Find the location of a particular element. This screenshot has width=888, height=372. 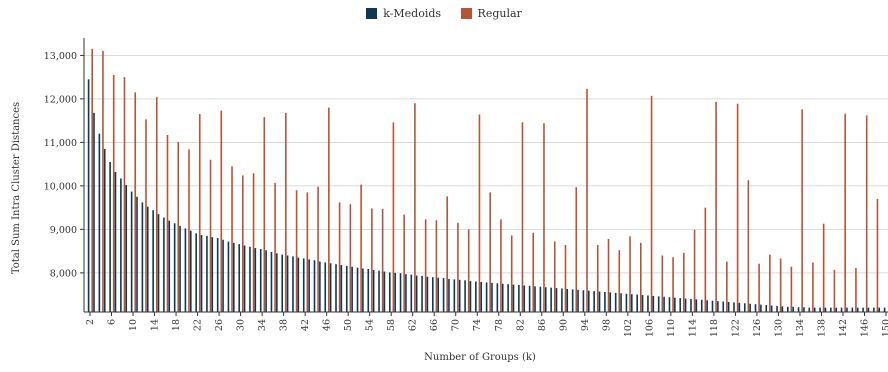

y-tick-label: 13,000 is located at coordinates (60, 56).